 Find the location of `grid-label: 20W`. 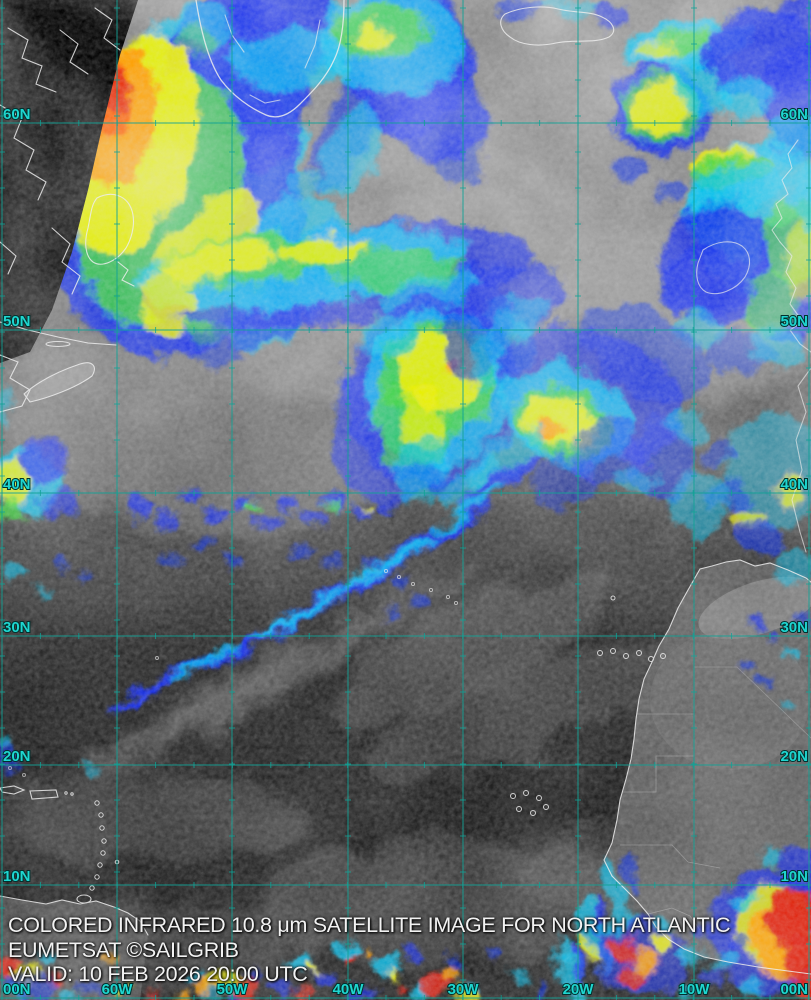

grid-label: 20W is located at coordinates (579, 989).